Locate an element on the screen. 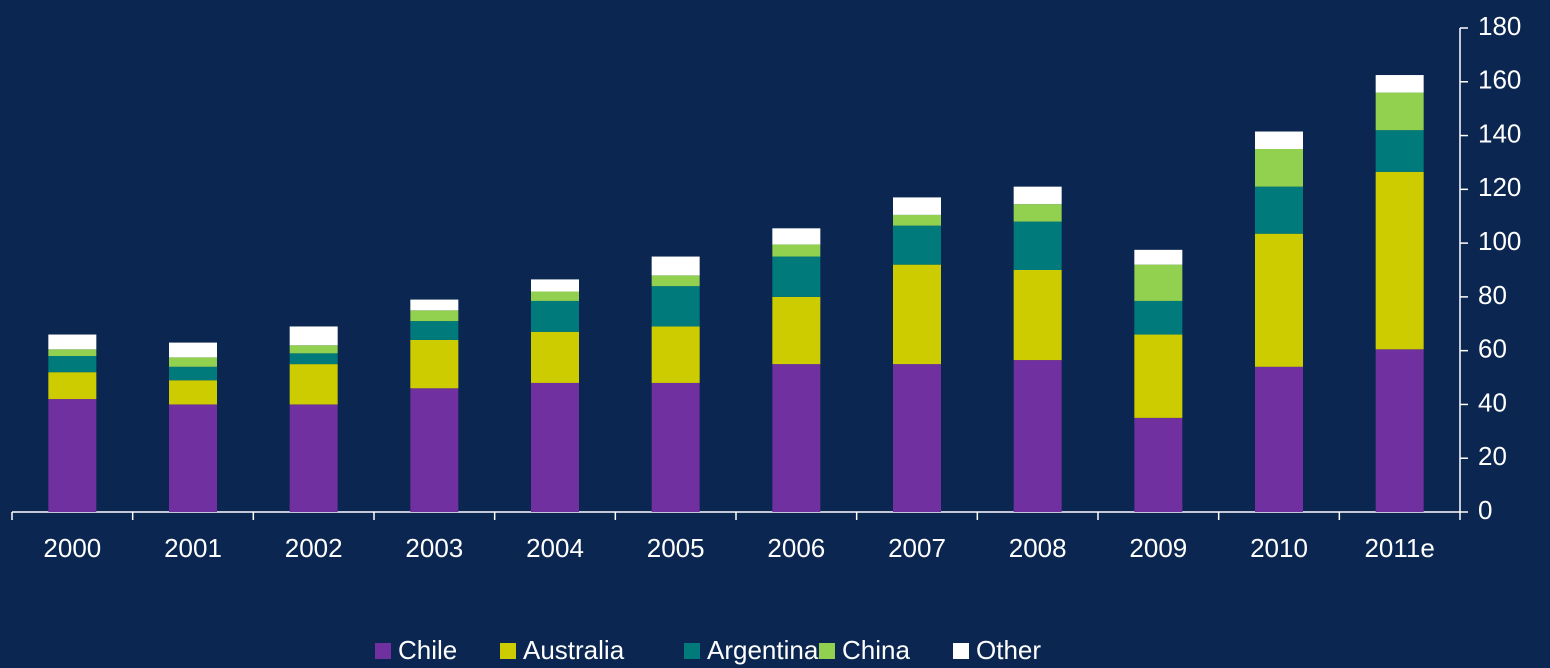 The height and width of the screenshot is (668, 1550). y-tick-label: 0 is located at coordinates (1485, 510).